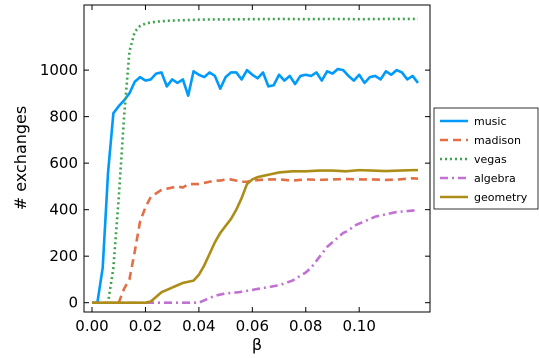 The width and height of the screenshot is (539, 358). Describe the element at coordinates (63, 256) in the screenshot. I see `y-tick-label: 200` at that location.